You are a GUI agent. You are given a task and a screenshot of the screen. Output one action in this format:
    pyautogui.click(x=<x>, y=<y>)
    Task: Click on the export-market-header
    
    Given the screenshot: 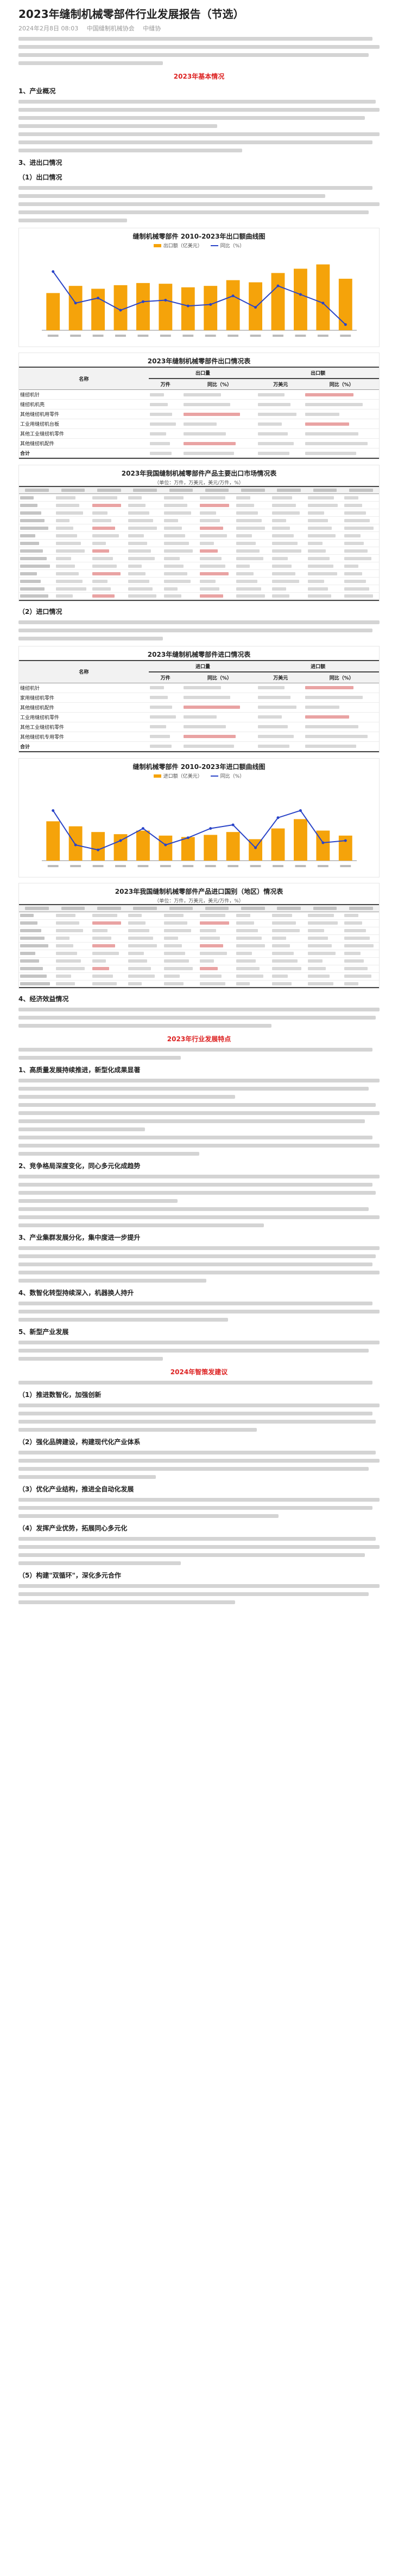 What is the action you would take?
    pyautogui.click(x=289, y=490)
    